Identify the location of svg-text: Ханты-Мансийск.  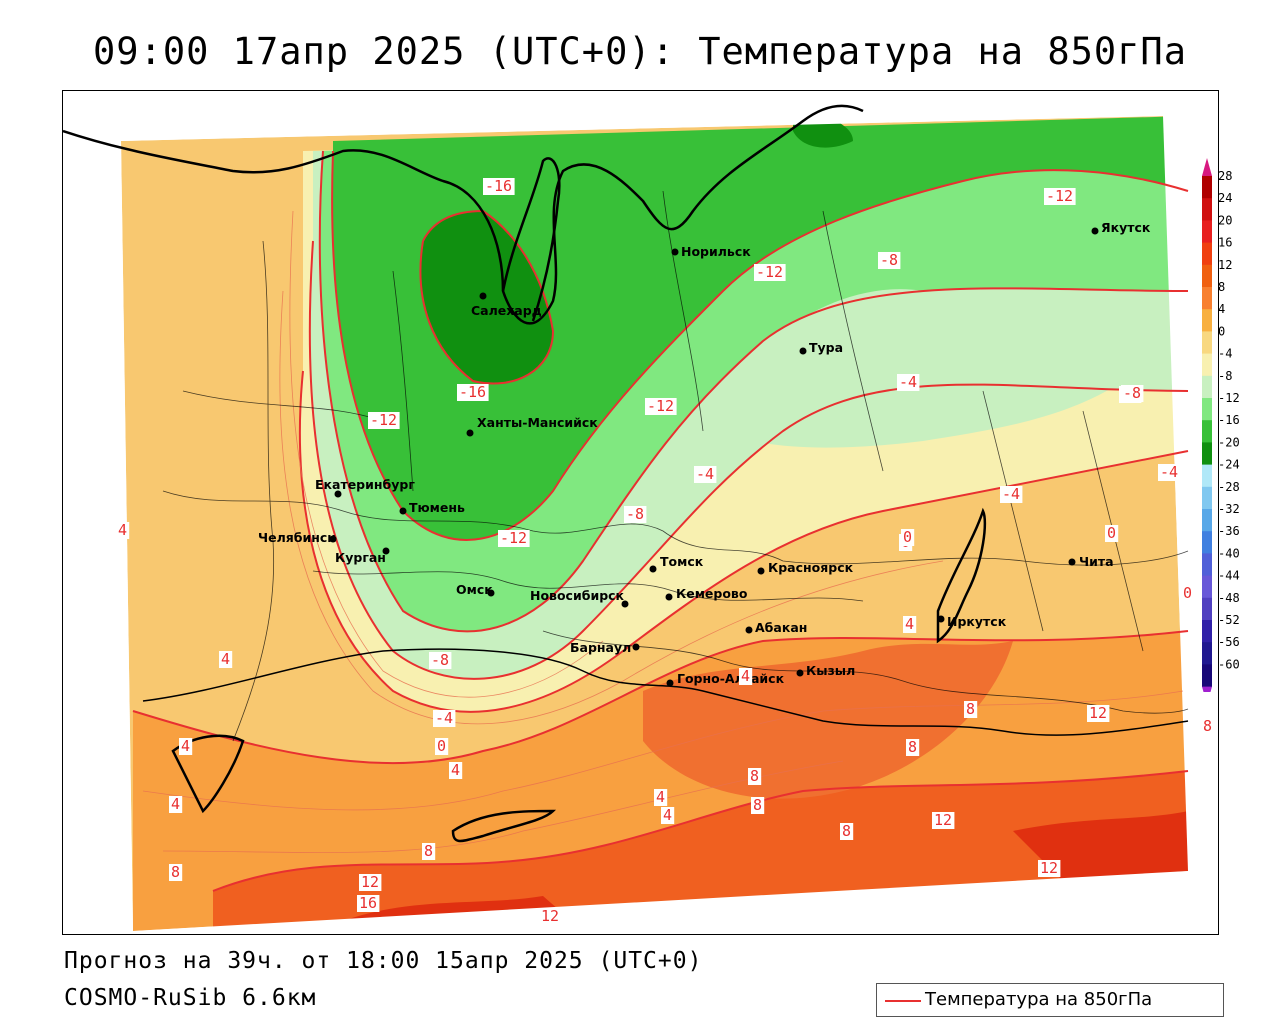
(537, 422).